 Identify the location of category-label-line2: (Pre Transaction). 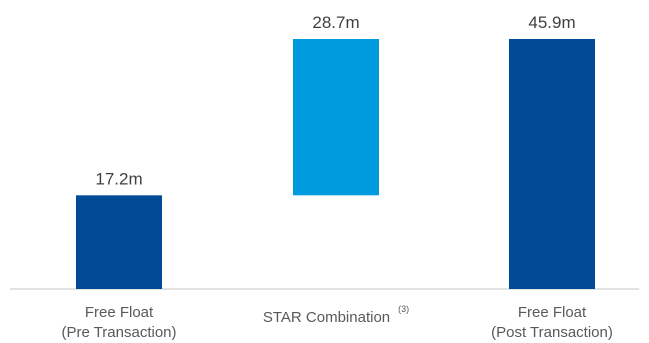
(119, 332).